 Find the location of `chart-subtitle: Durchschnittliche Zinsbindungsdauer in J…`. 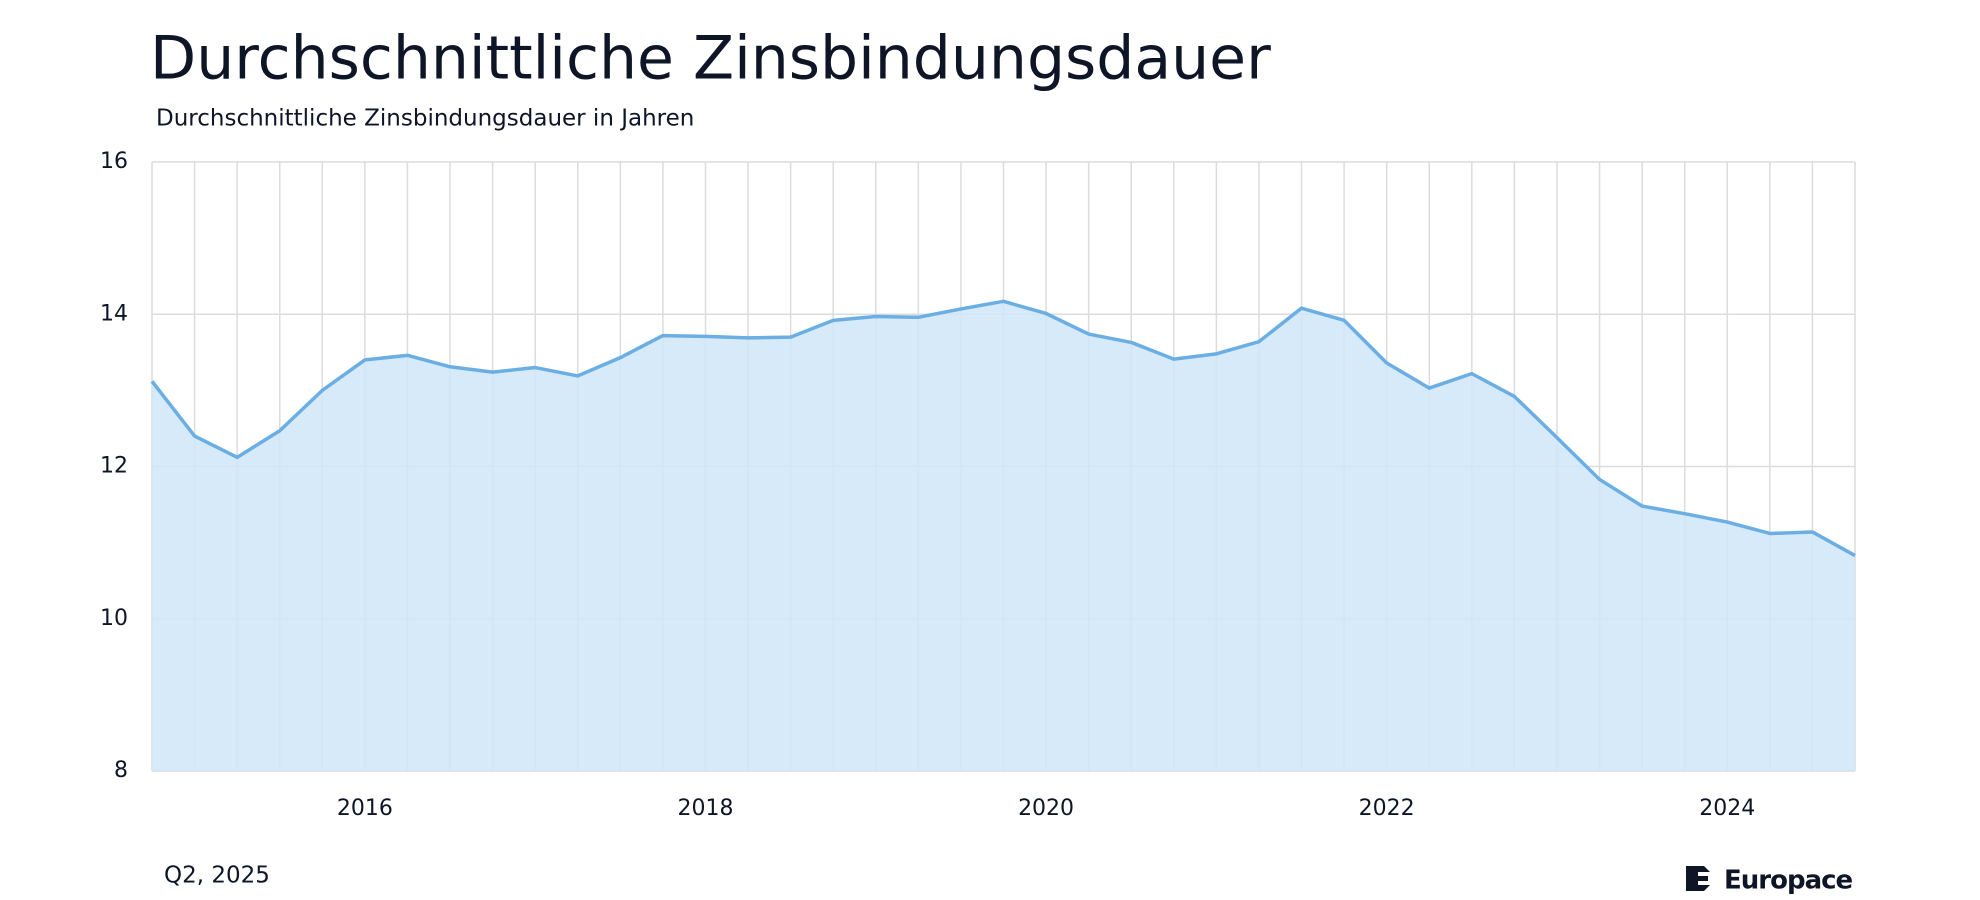

chart-subtitle: Durchschnittliche Zinsbindungsdauer in J… is located at coordinates (425, 119).